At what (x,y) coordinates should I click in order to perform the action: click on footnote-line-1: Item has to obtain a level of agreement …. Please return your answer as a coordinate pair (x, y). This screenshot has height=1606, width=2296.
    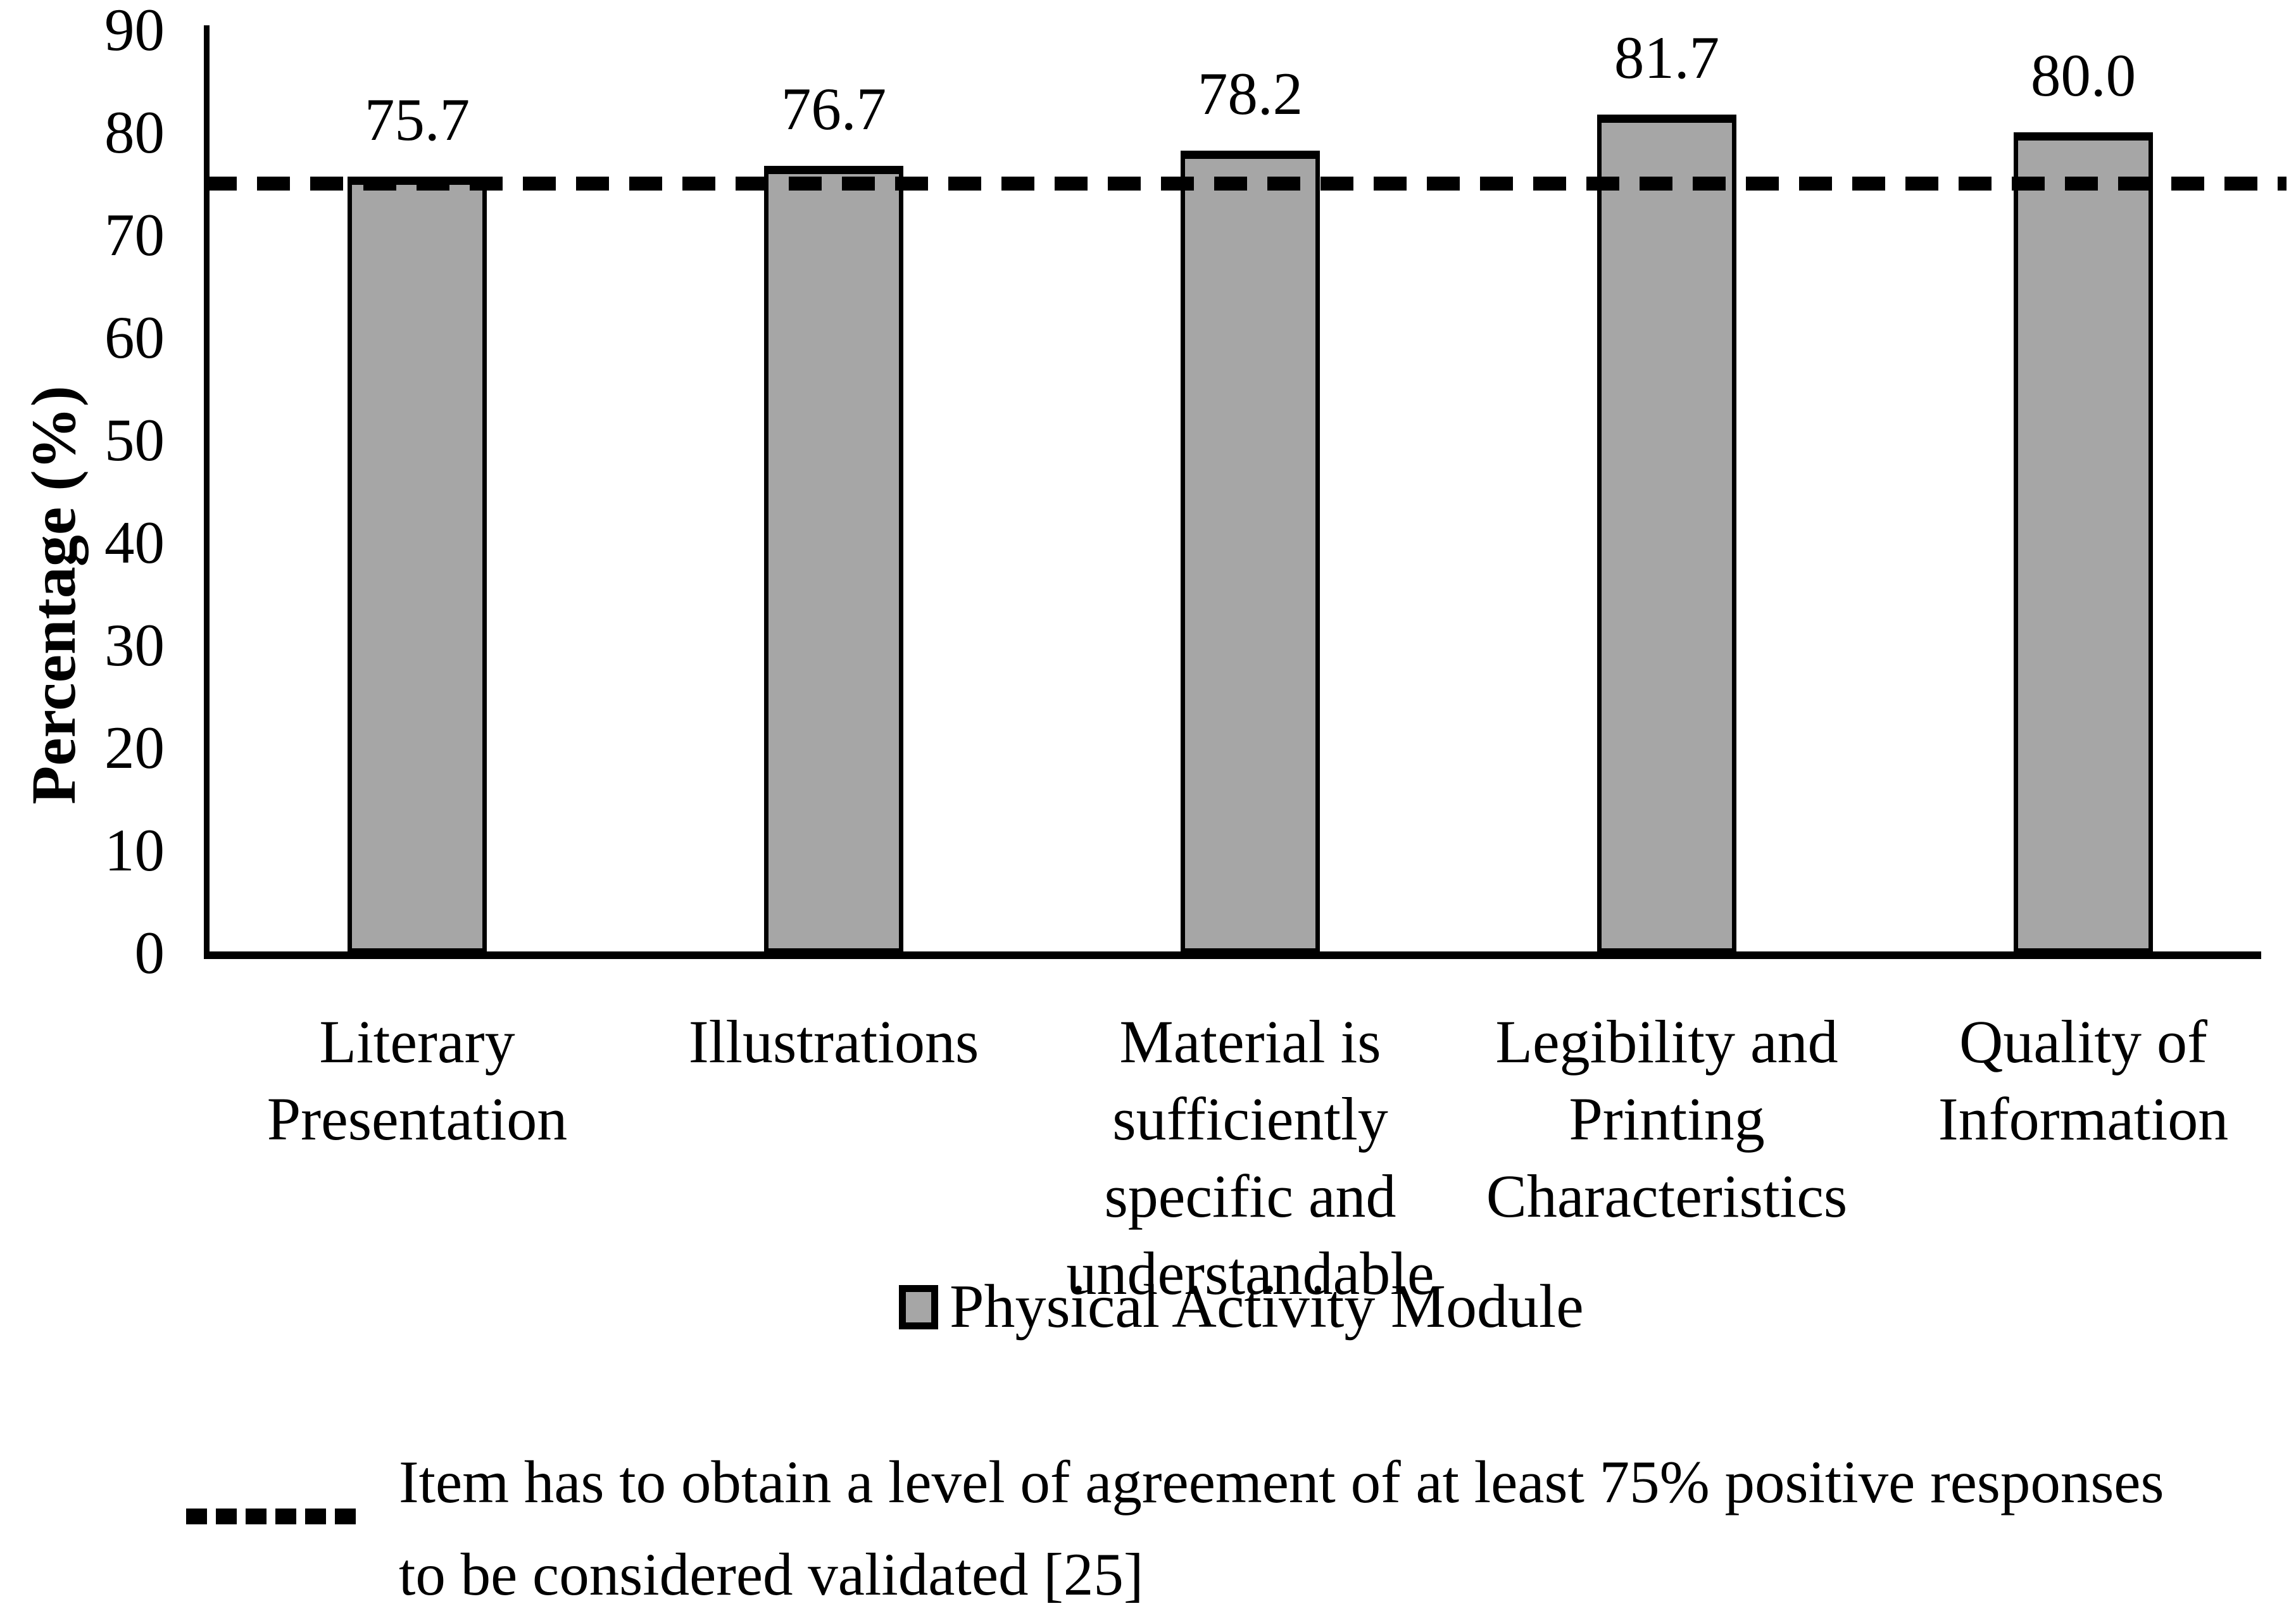
    Looking at the image, I should click on (1281, 1482).